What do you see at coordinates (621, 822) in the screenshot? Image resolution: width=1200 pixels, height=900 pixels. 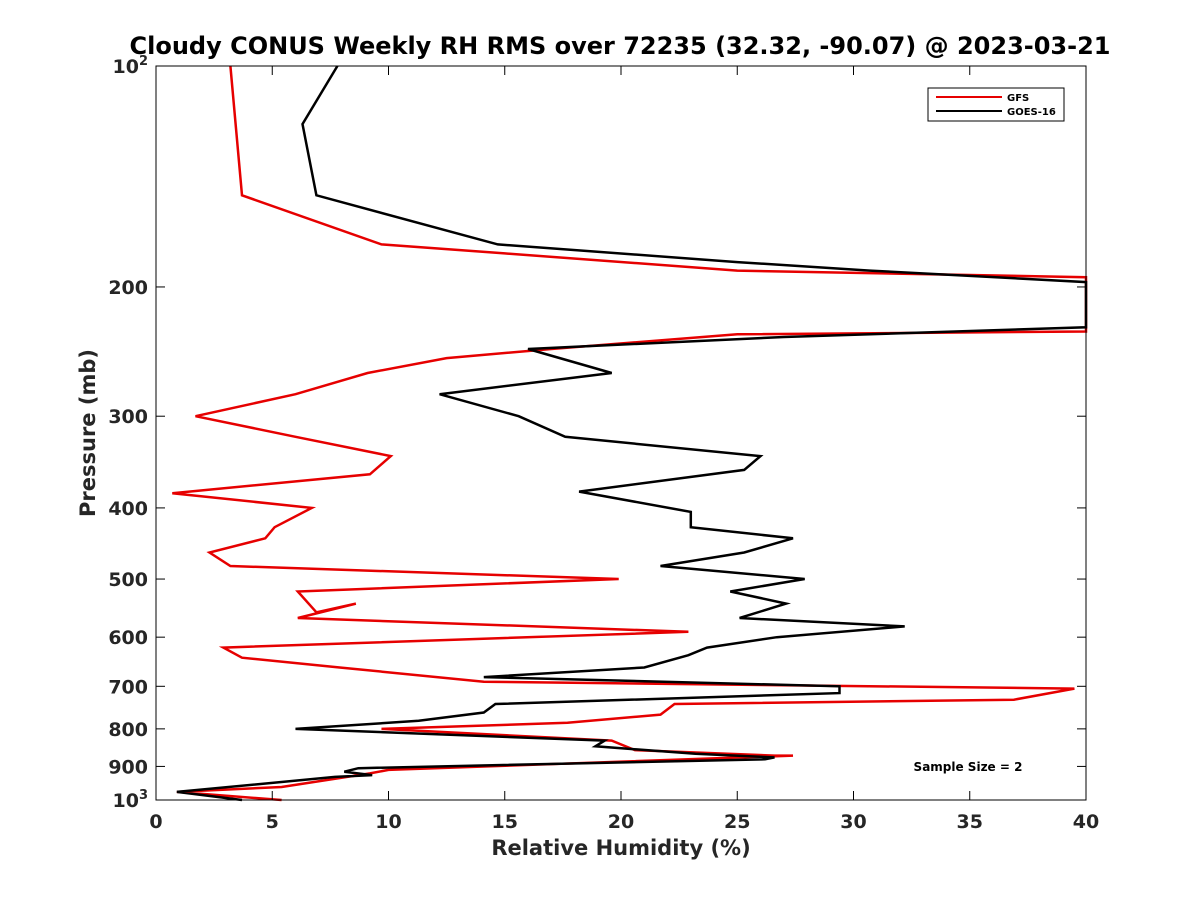 I see `x-tick-label: 20` at bounding box center [621, 822].